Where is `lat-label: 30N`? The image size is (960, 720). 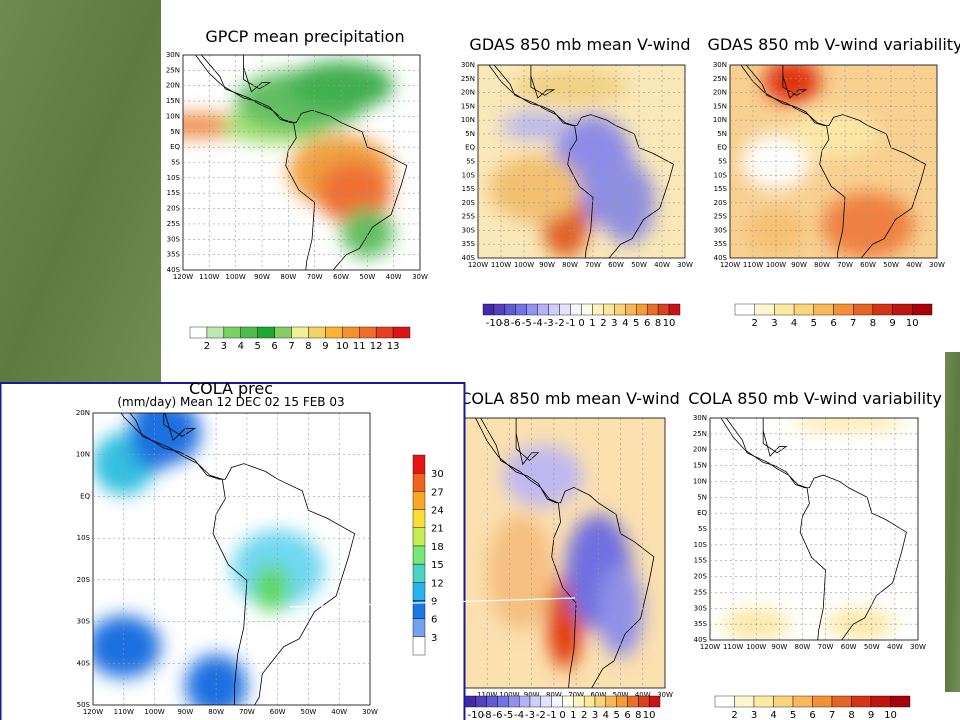 lat-label: 30N is located at coordinates (173, 55).